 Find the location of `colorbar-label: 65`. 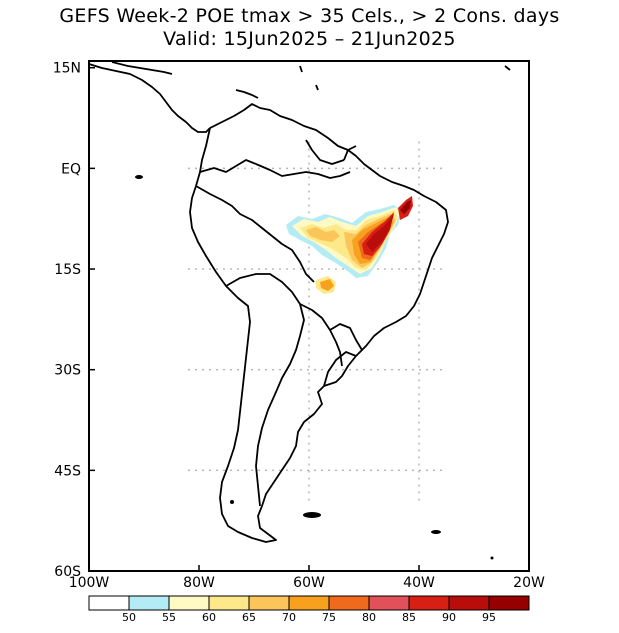

colorbar-label: 65 is located at coordinates (249, 617).